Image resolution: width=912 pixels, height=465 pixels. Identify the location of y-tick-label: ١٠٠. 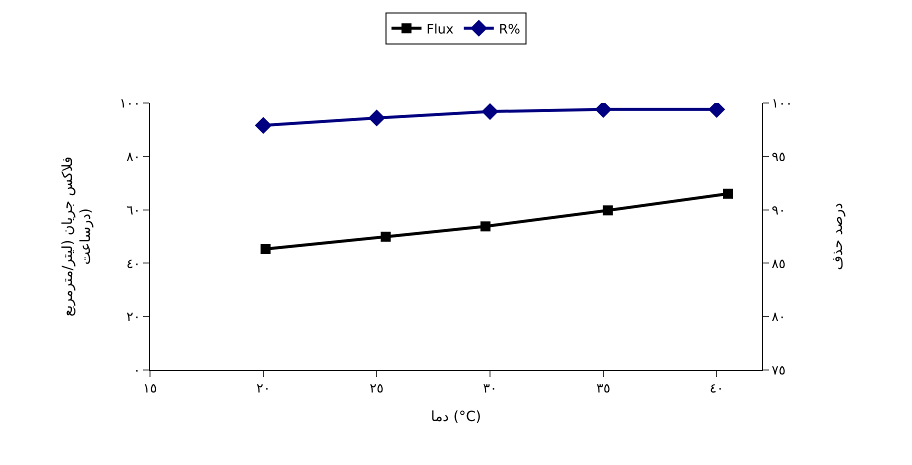
(129, 104).